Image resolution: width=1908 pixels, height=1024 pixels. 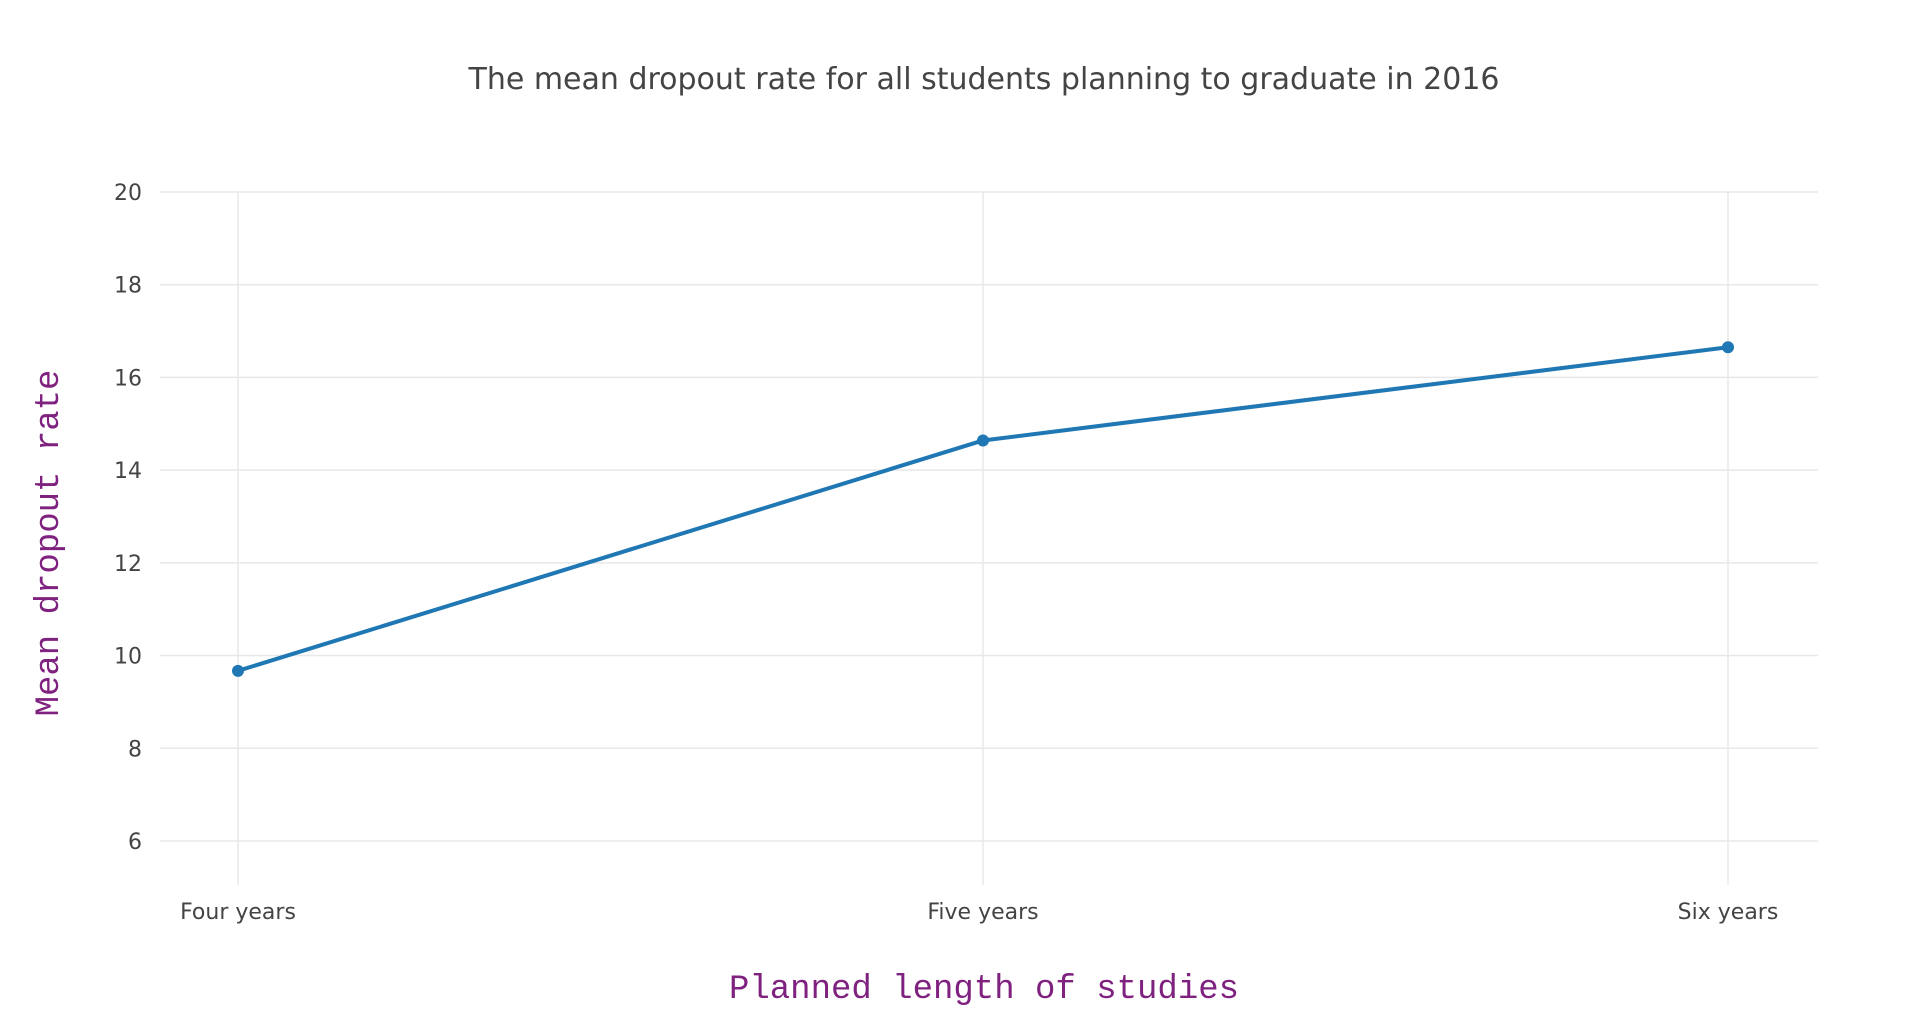 What do you see at coordinates (50, 543) in the screenshot?
I see `y-axis-title: Mean dropout rate` at bounding box center [50, 543].